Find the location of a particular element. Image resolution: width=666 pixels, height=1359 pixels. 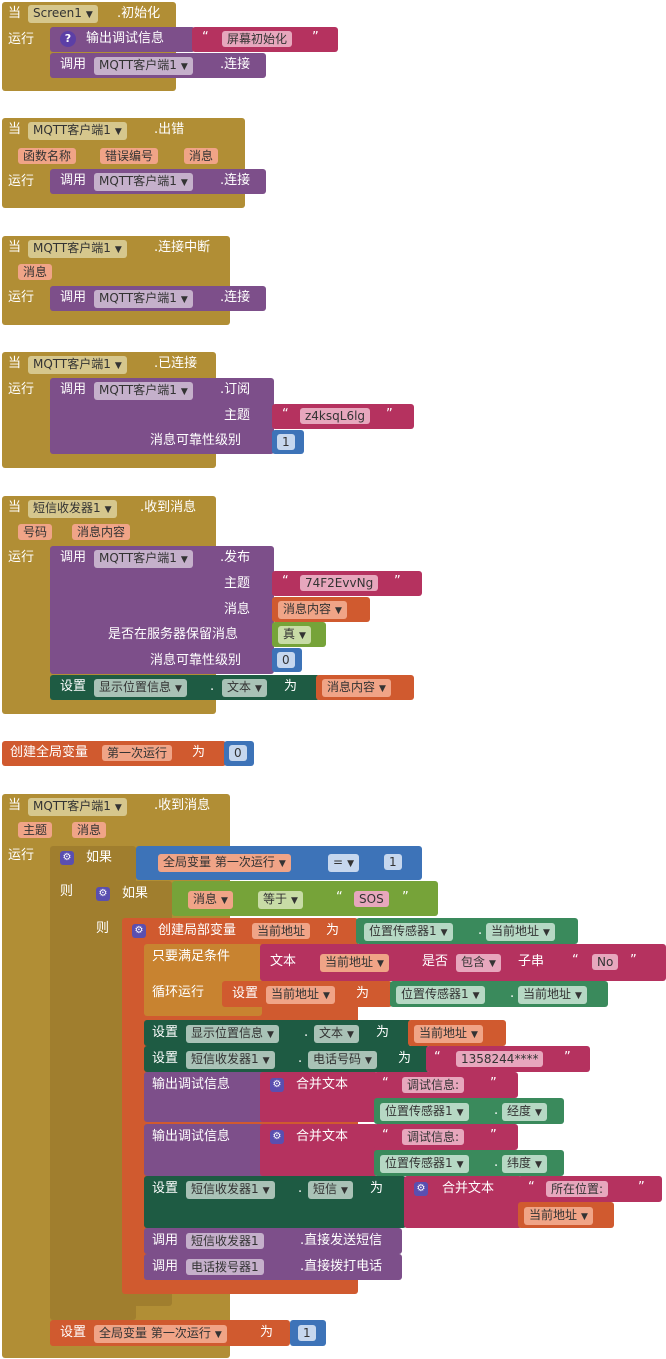

call-send-sms-block: 调用 短信收发器1 .直接发送短信 is located at coordinates (273, 1241).